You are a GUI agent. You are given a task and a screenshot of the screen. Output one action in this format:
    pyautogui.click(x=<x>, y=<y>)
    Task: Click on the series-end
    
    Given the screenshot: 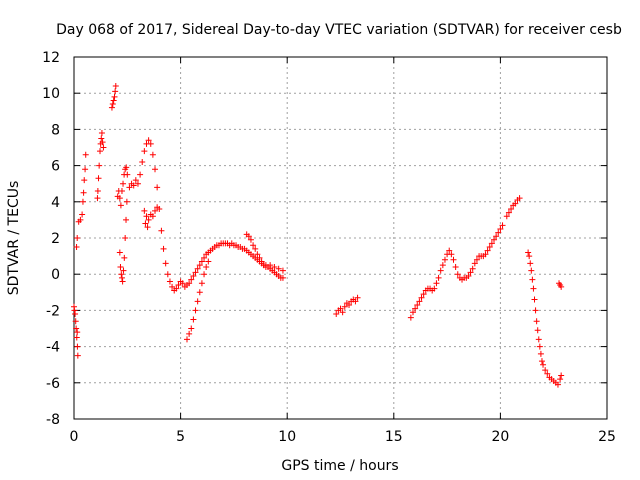 What is the action you would take?
    pyautogui.click(x=560, y=285)
    